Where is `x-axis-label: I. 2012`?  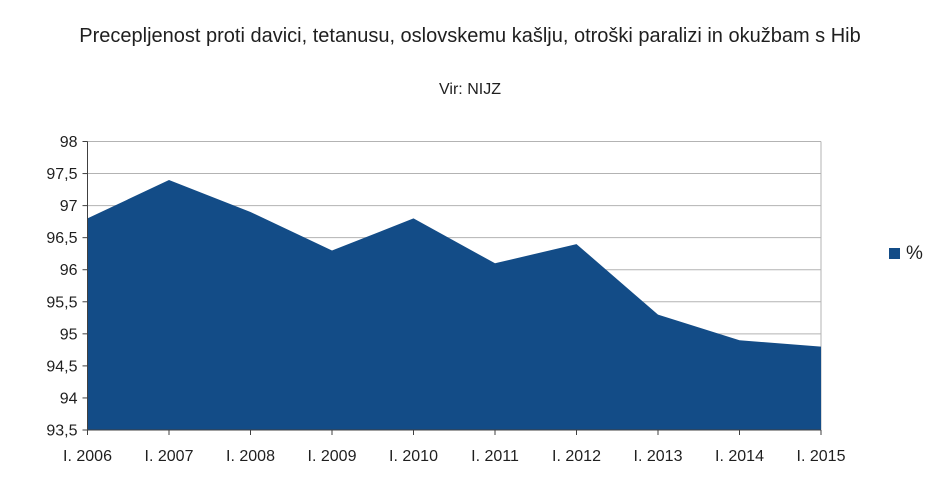 x-axis-label: I. 2012 is located at coordinates (576, 456).